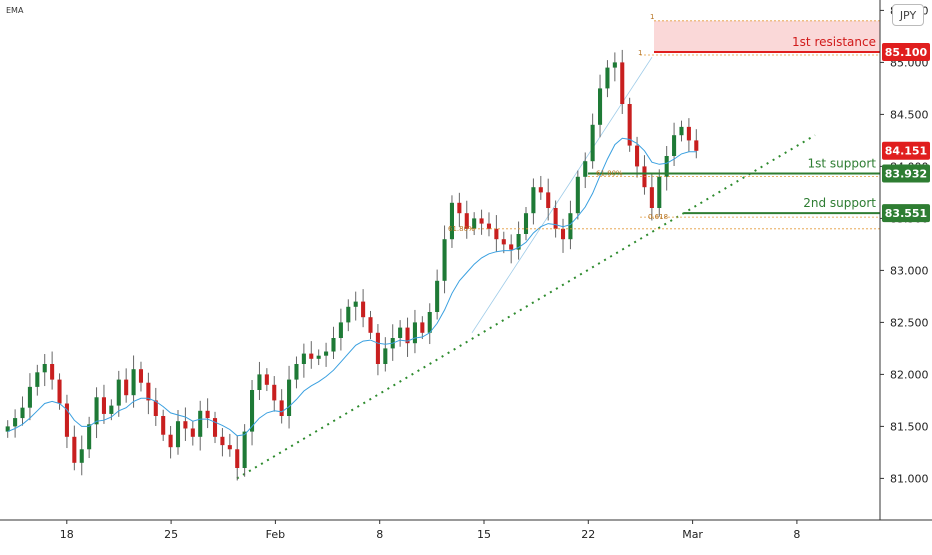 Image resolution: width=932 pixels, height=555 pixels. What do you see at coordinates (909, 426) in the screenshot?
I see `y-tick-label: 81.500` at bounding box center [909, 426].